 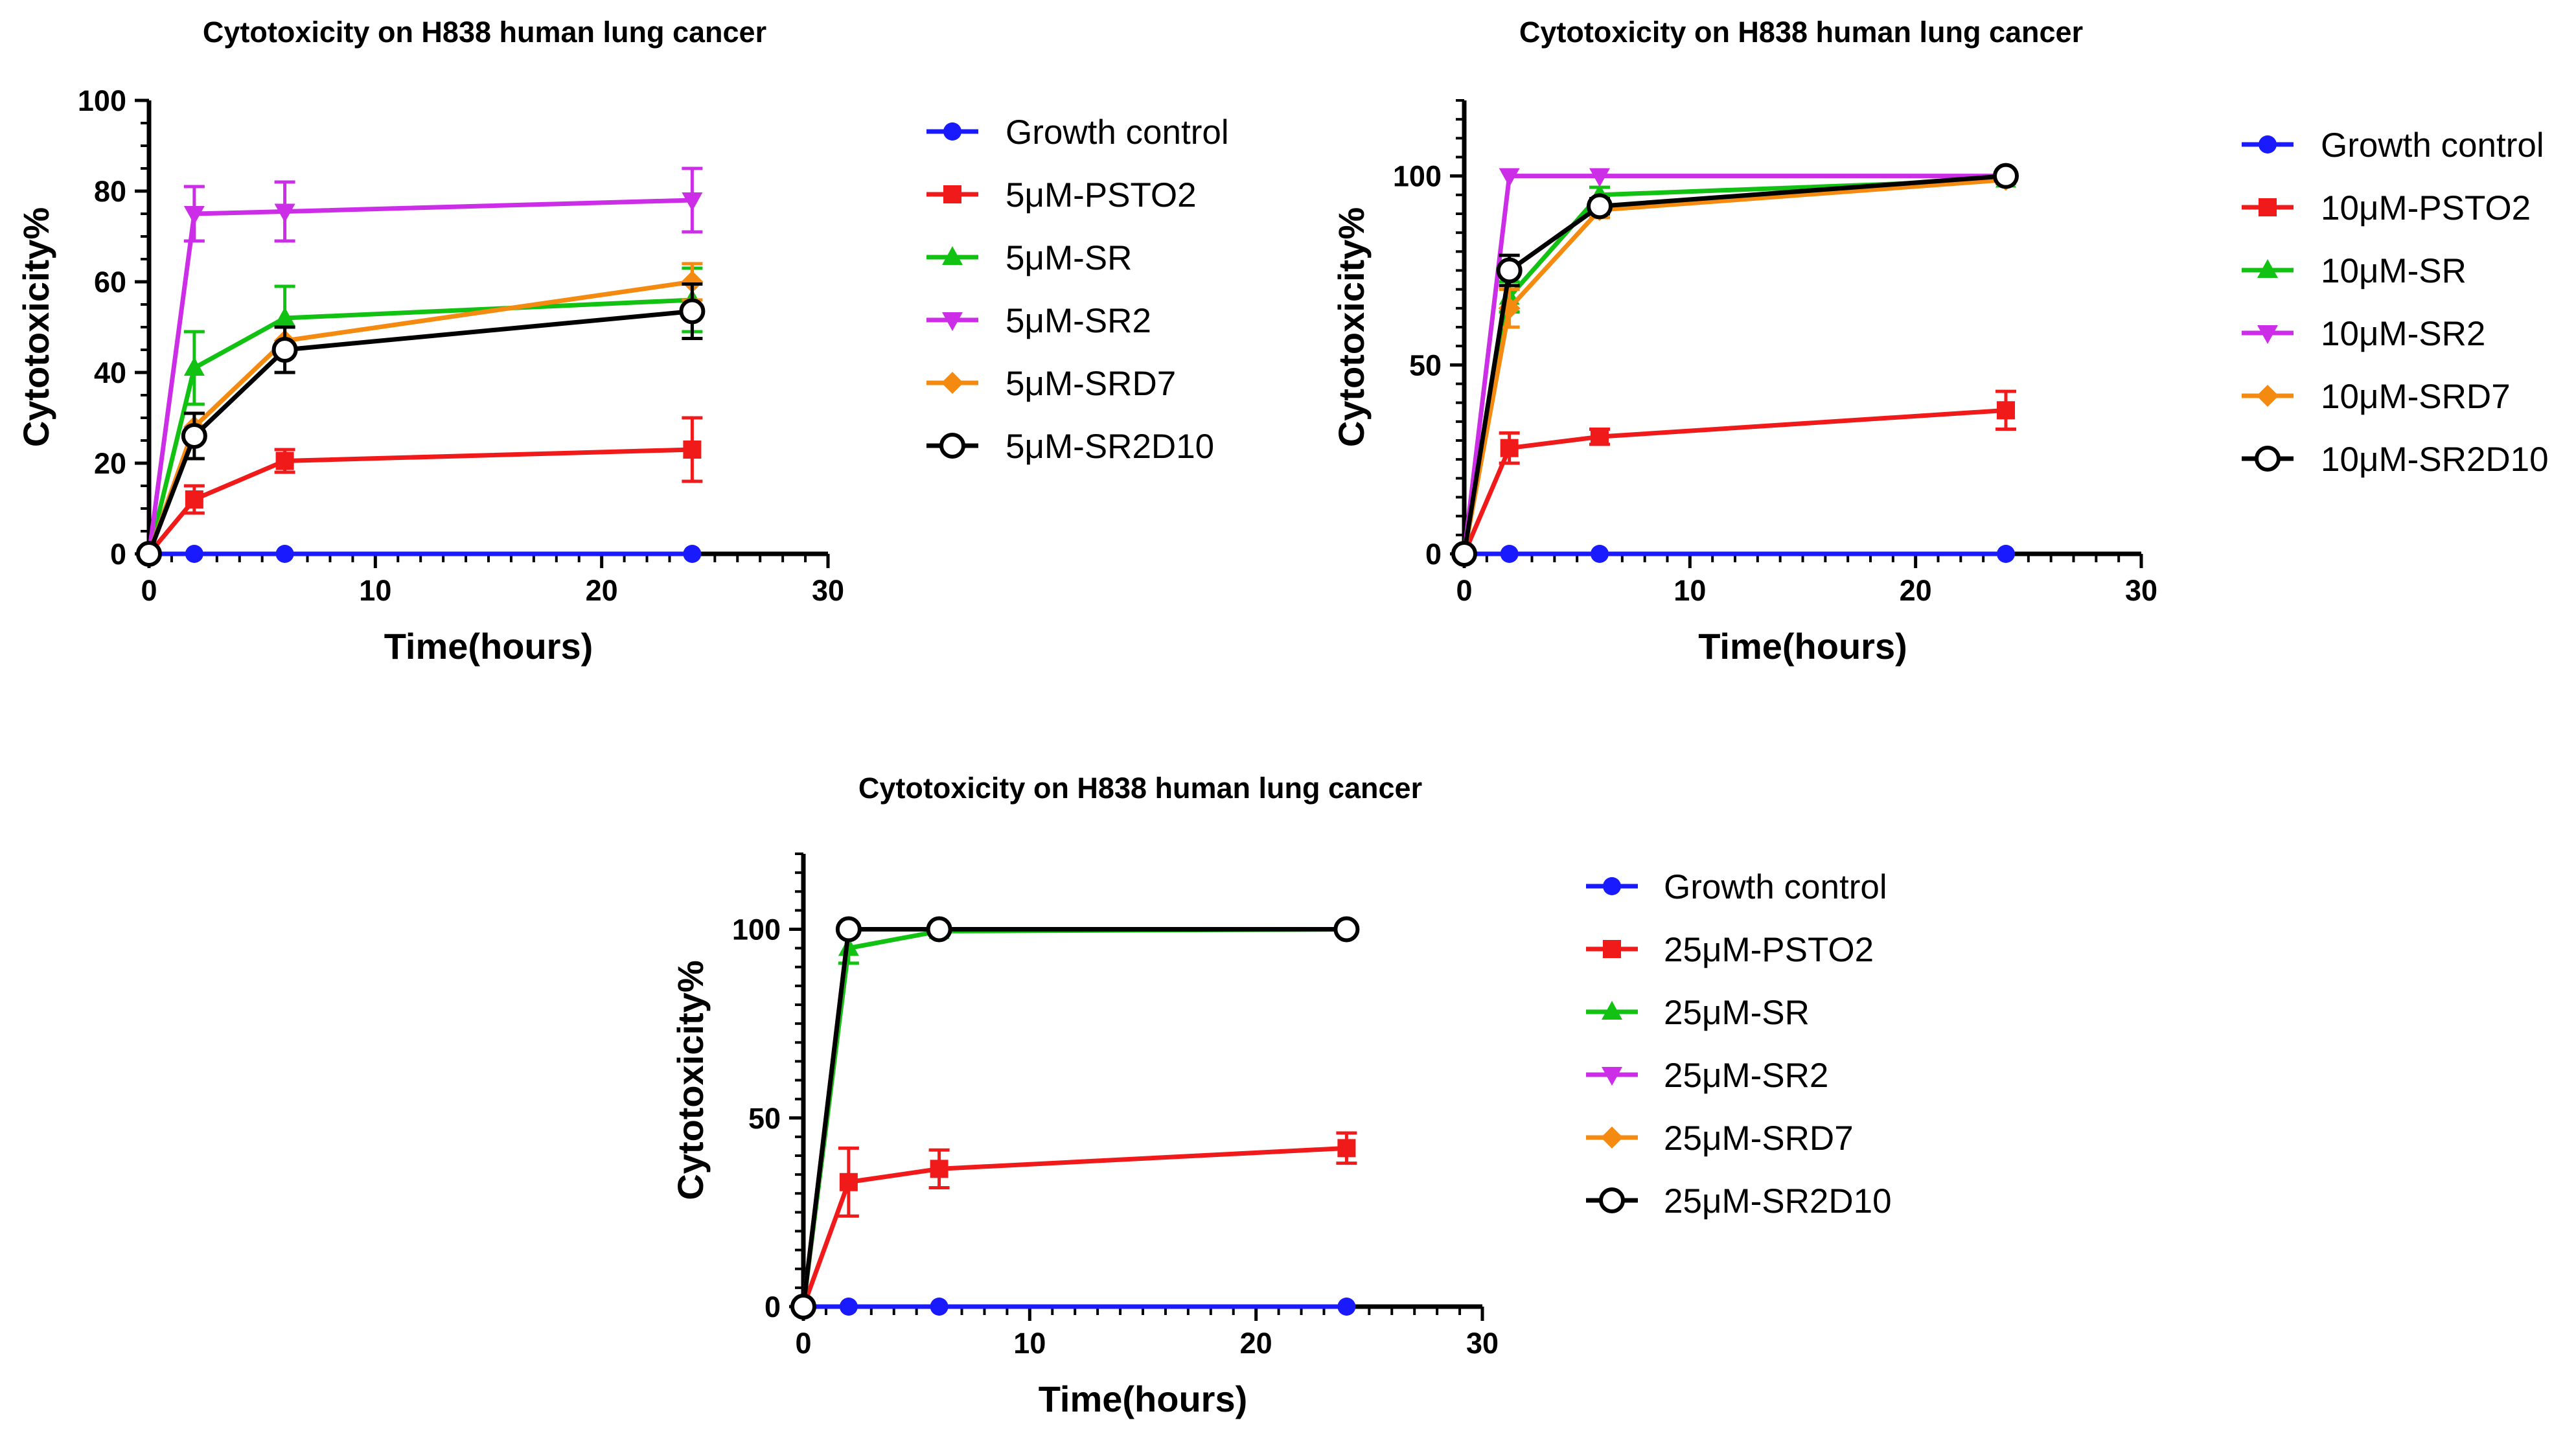 I want to click on legend-label: 5μM-SRD7, so click(x=1091, y=384).